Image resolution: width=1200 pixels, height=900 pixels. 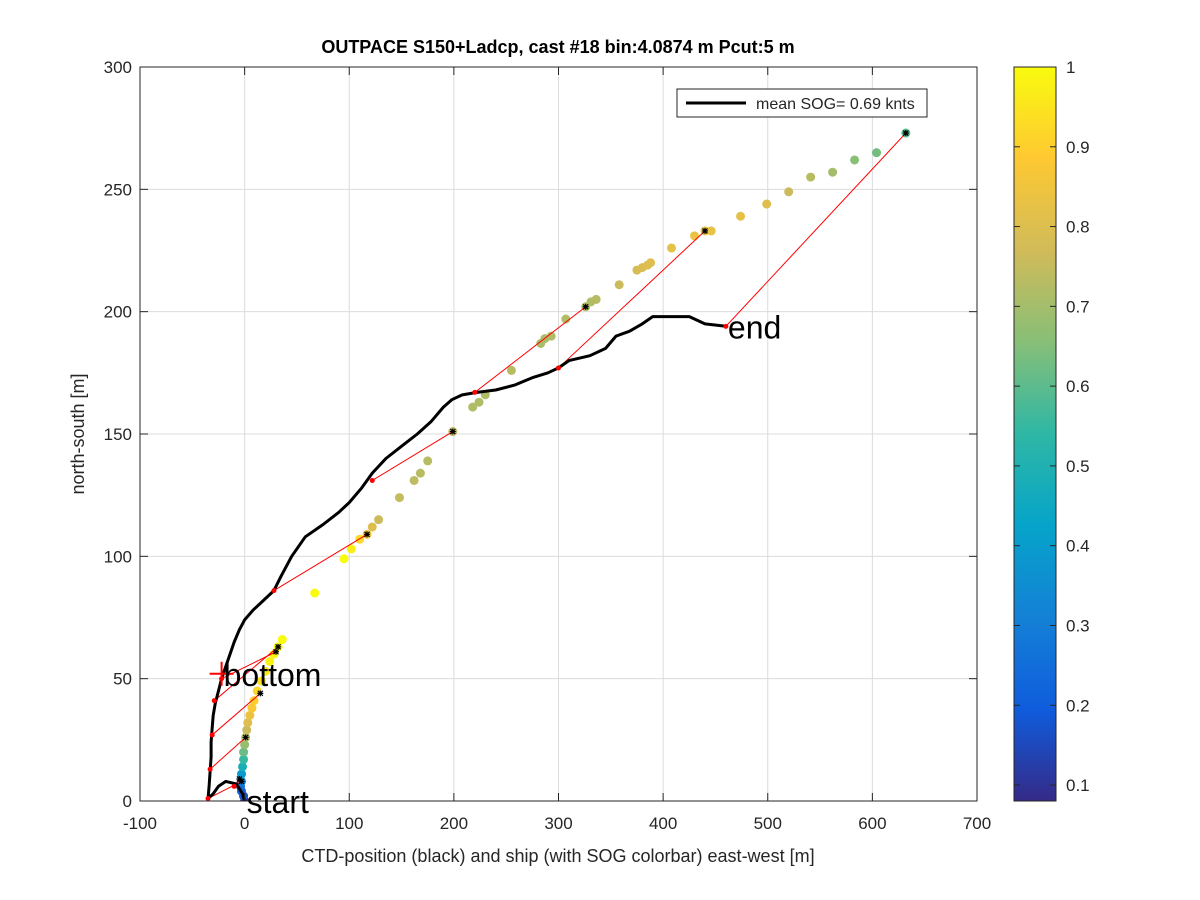 I want to click on x-tick-label: 200, so click(x=454, y=823).